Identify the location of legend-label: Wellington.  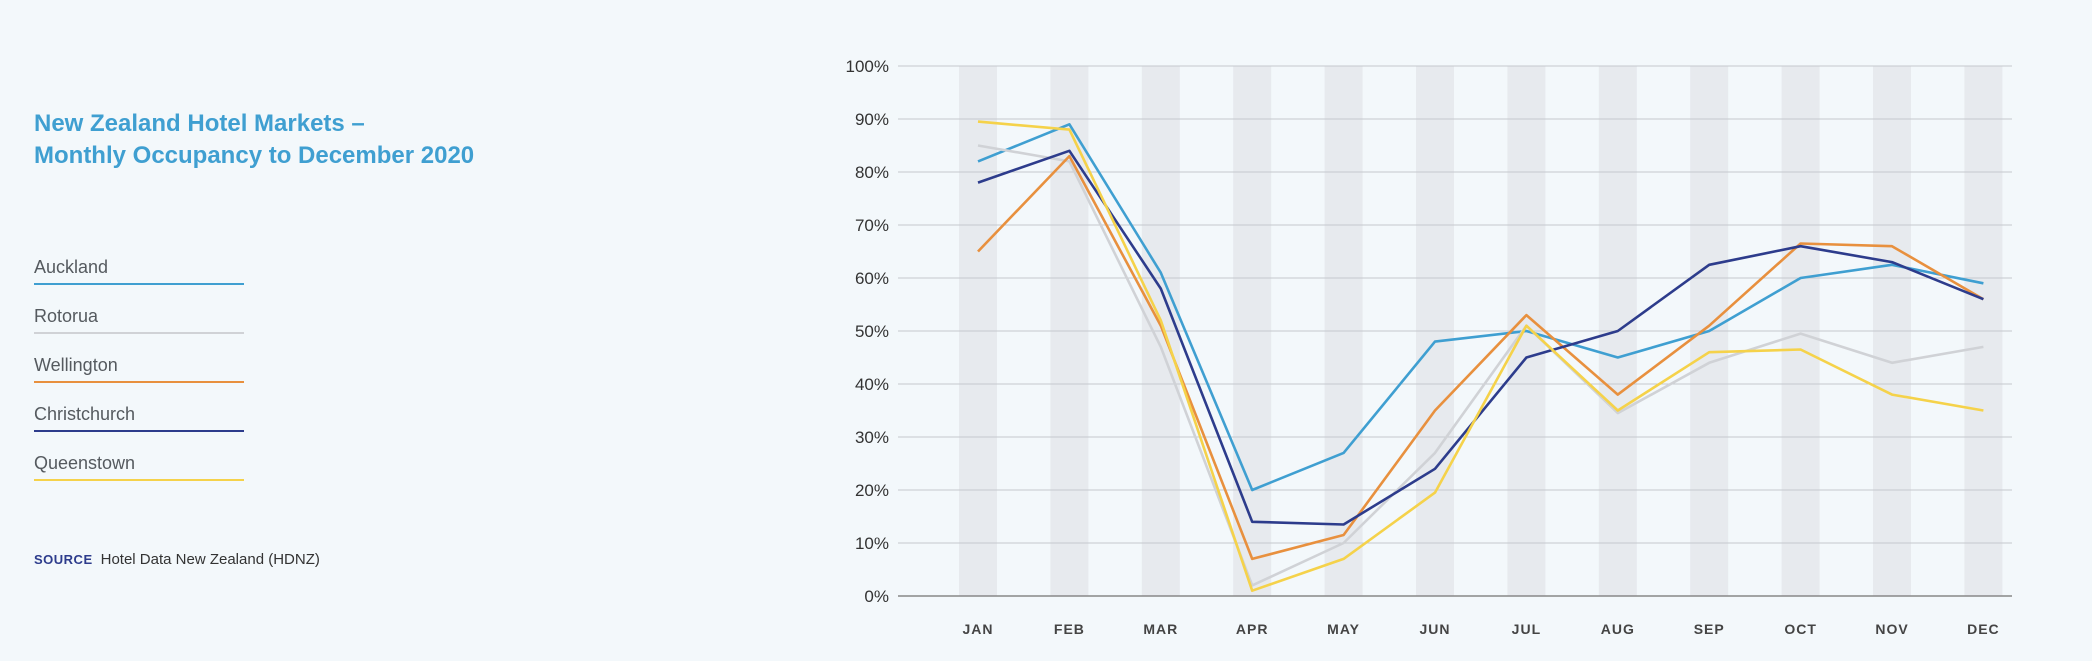
(76, 365).